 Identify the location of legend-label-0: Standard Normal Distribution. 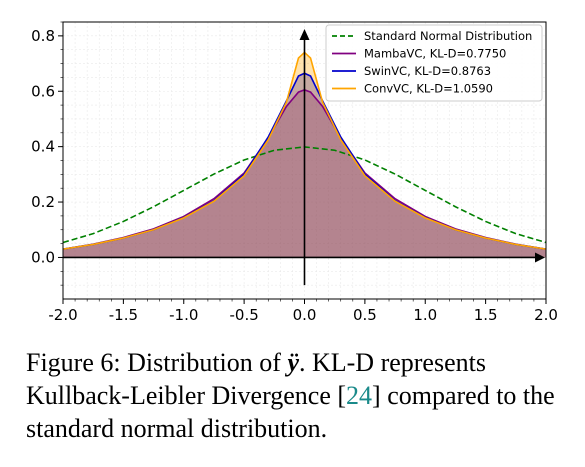
(448, 36).